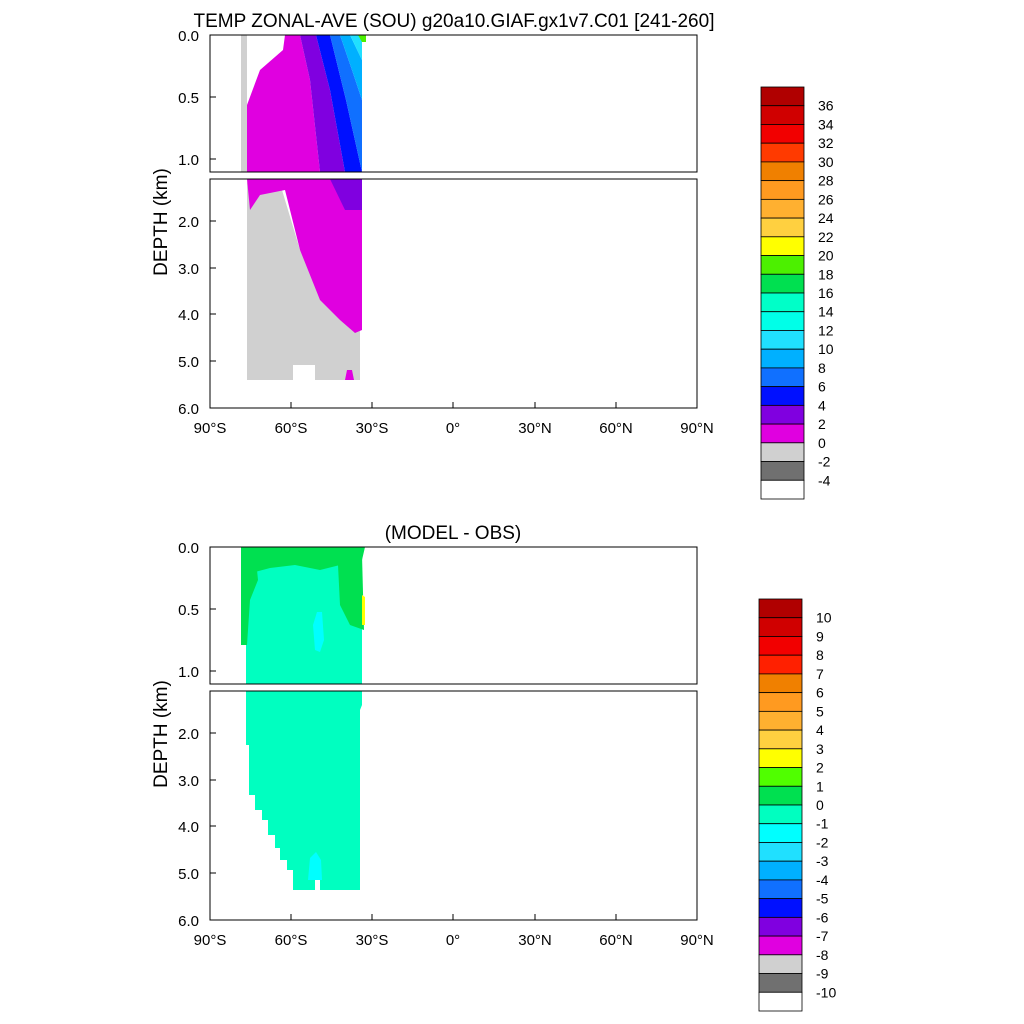  What do you see at coordinates (351, 67) in the screenshot?
I see `top-upper-region-light-blue` at bounding box center [351, 67].